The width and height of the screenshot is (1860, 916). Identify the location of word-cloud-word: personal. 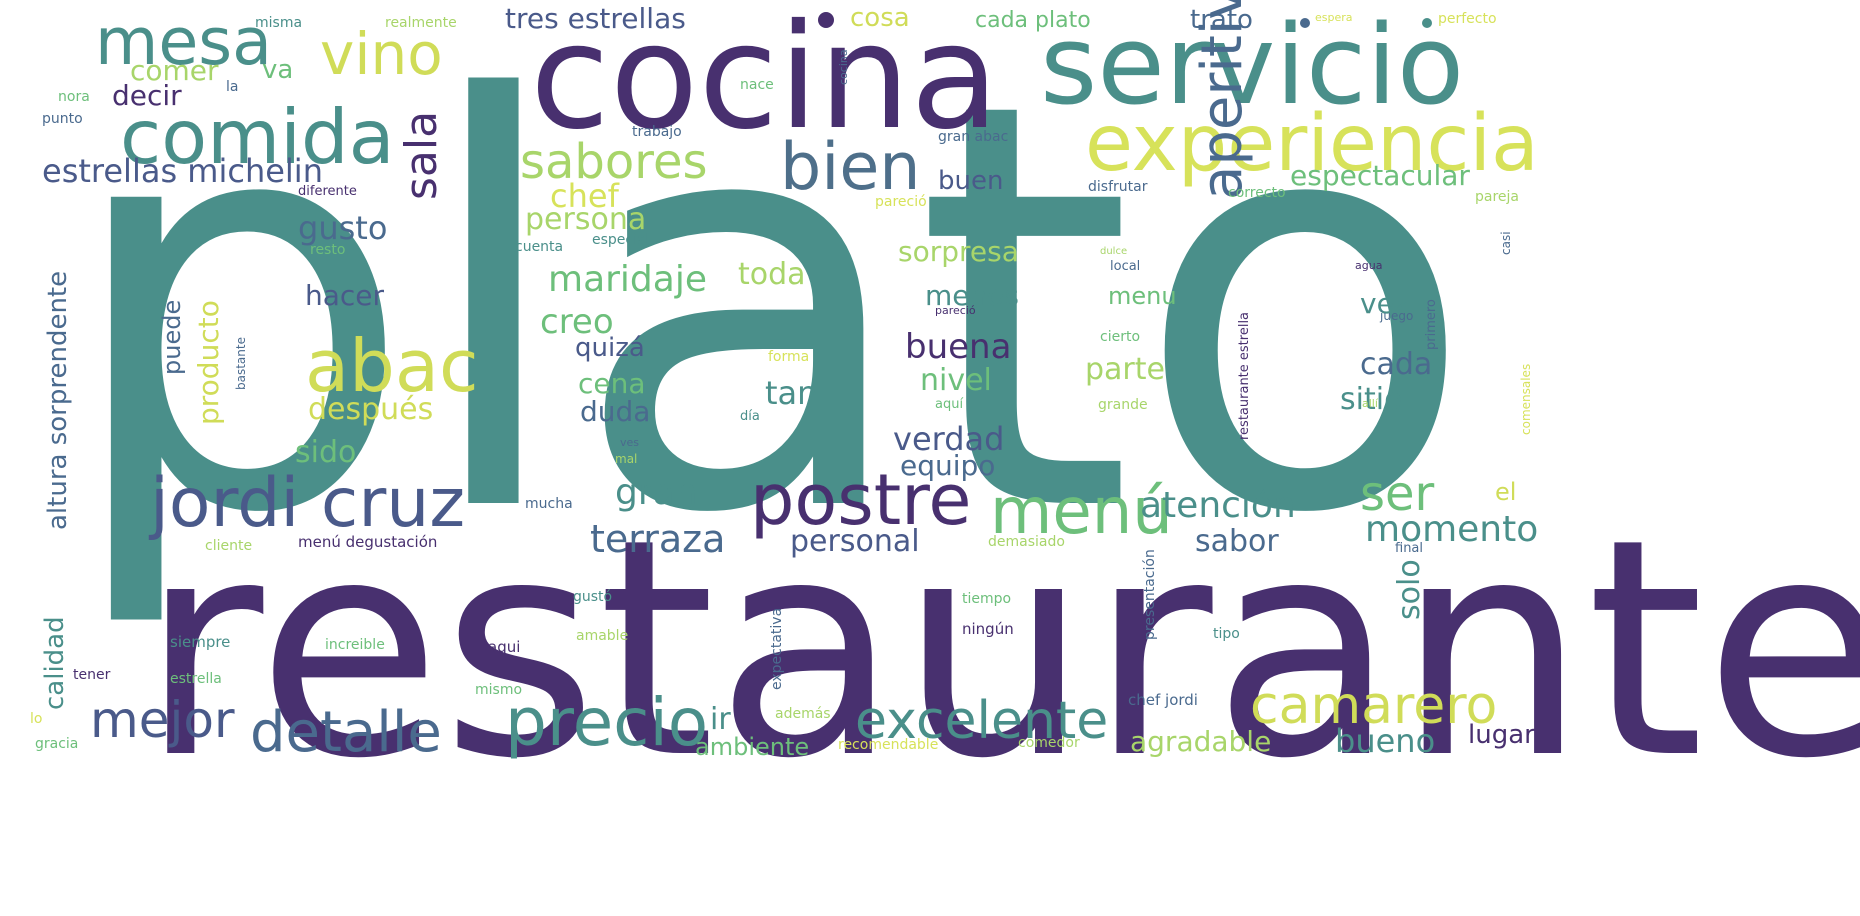
(855, 541).